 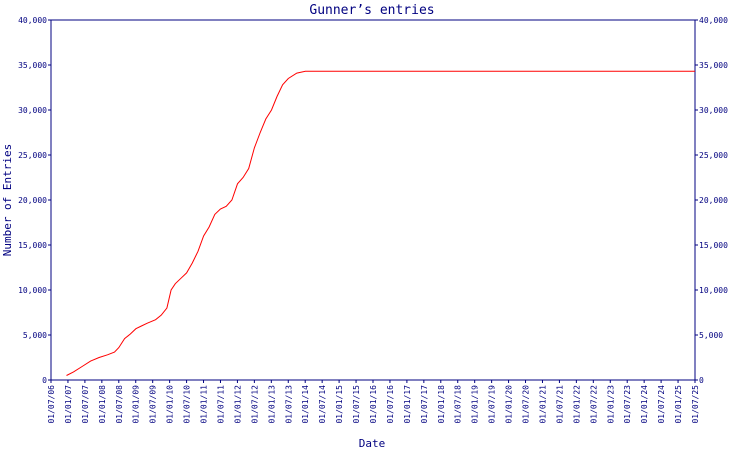 What do you see at coordinates (610, 404) in the screenshot?
I see `x-tick-label: 01/01/23` at bounding box center [610, 404].